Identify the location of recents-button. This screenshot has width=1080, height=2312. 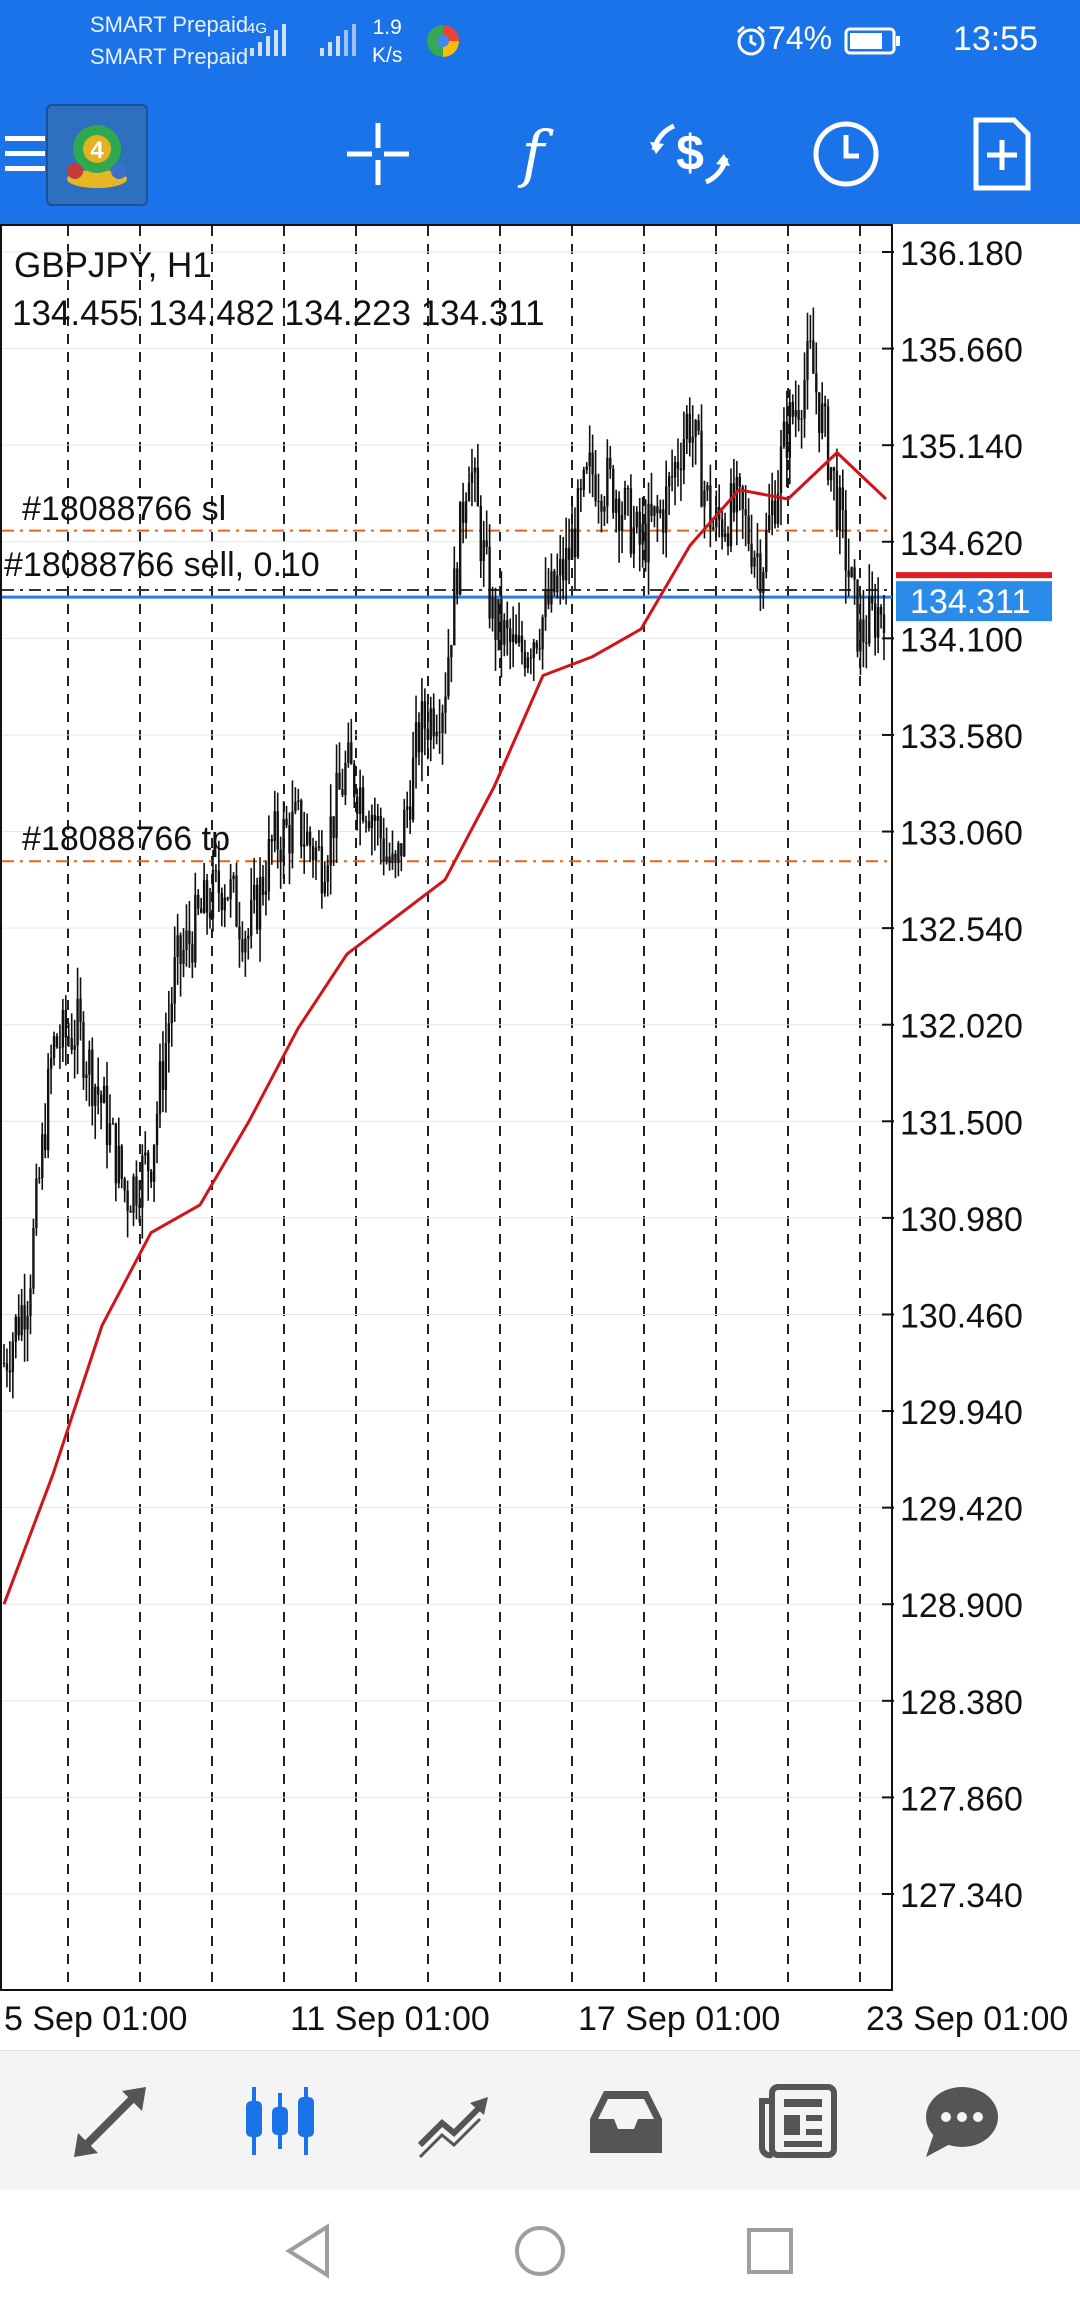
(770, 2251).